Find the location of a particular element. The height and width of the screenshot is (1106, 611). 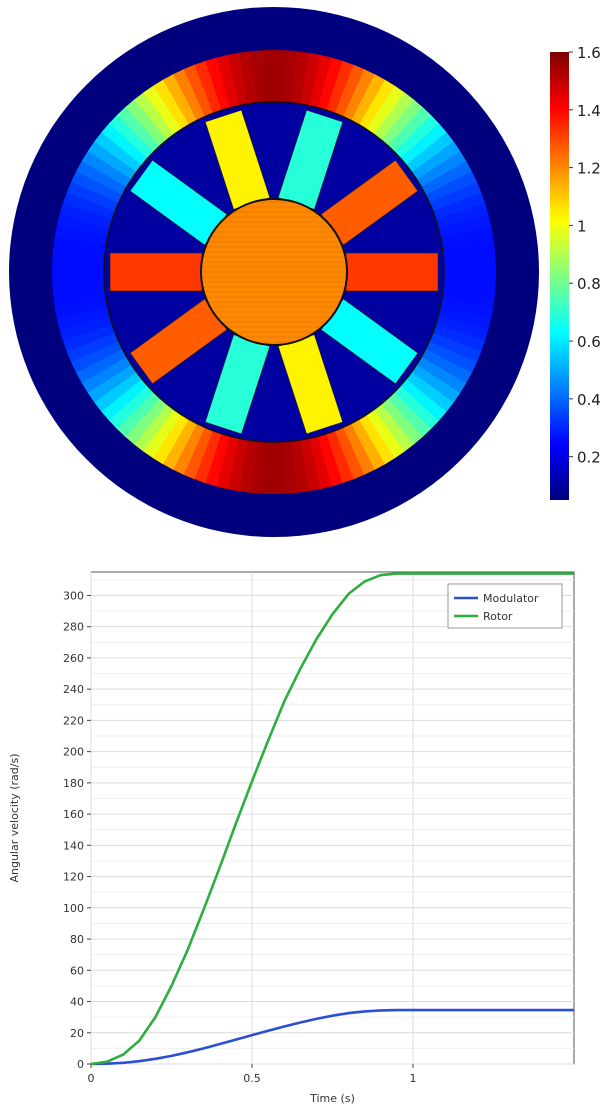

legend: Modulator Rotor is located at coordinates (505, 606).